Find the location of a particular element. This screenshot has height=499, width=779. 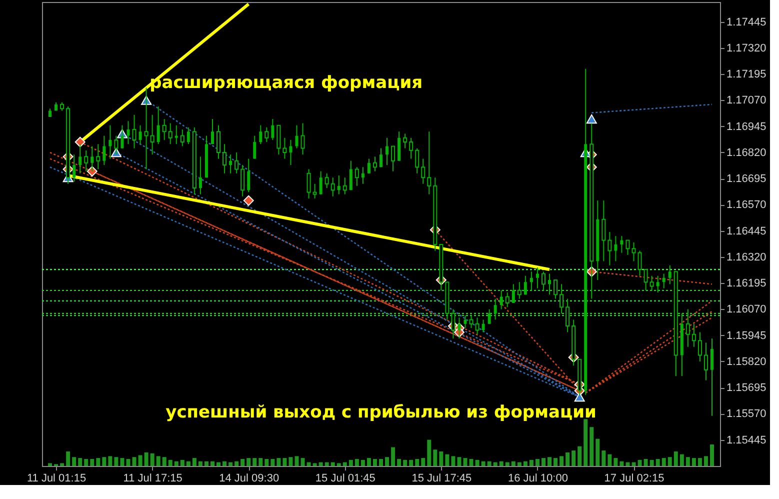

y-tick-label: 1.16820 is located at coordinates (746, 152).